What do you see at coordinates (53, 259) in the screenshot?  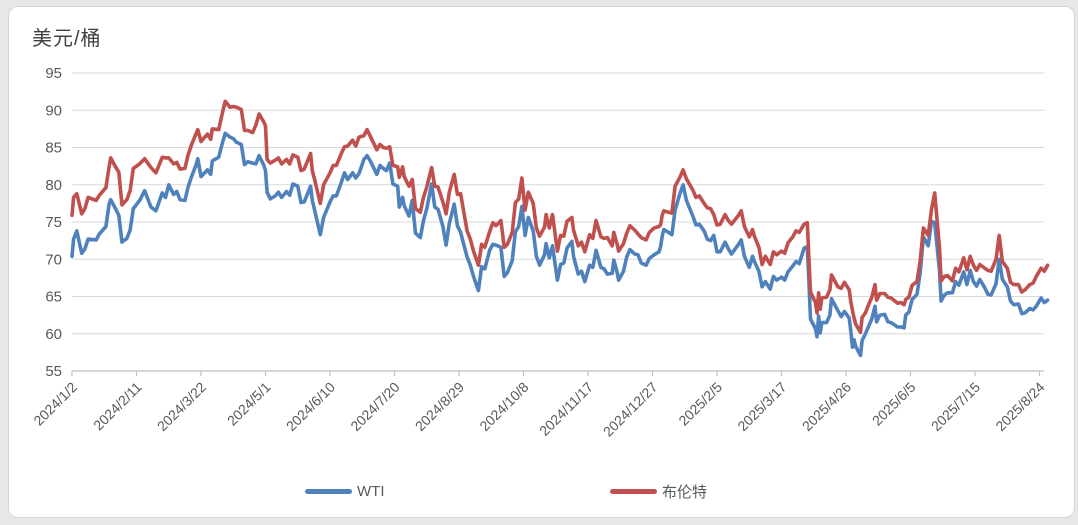 I see `y-axis-tick-label: 70` at bounding box center [53, 259].